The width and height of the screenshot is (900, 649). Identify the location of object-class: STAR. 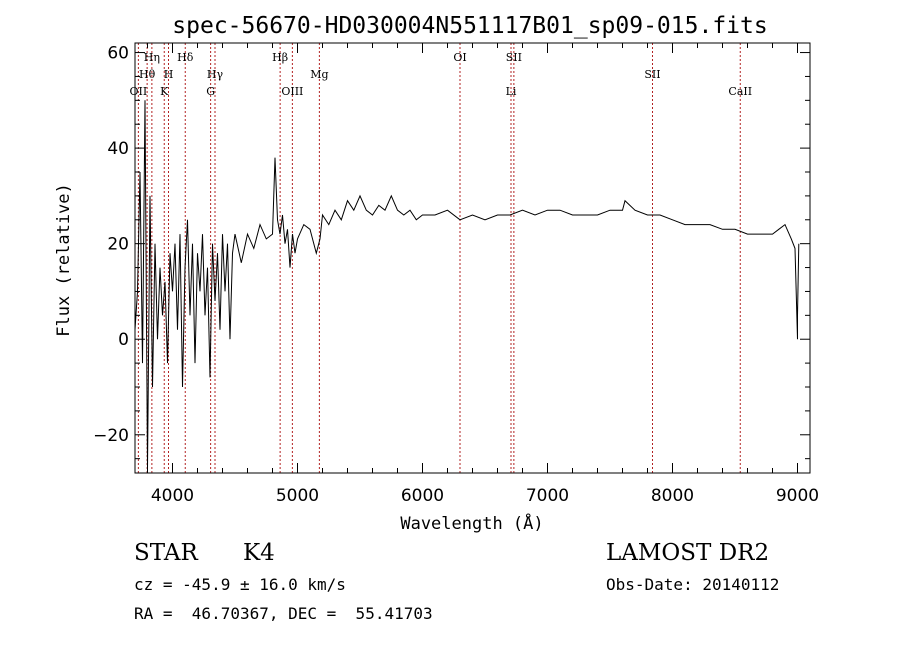
(166, 553).